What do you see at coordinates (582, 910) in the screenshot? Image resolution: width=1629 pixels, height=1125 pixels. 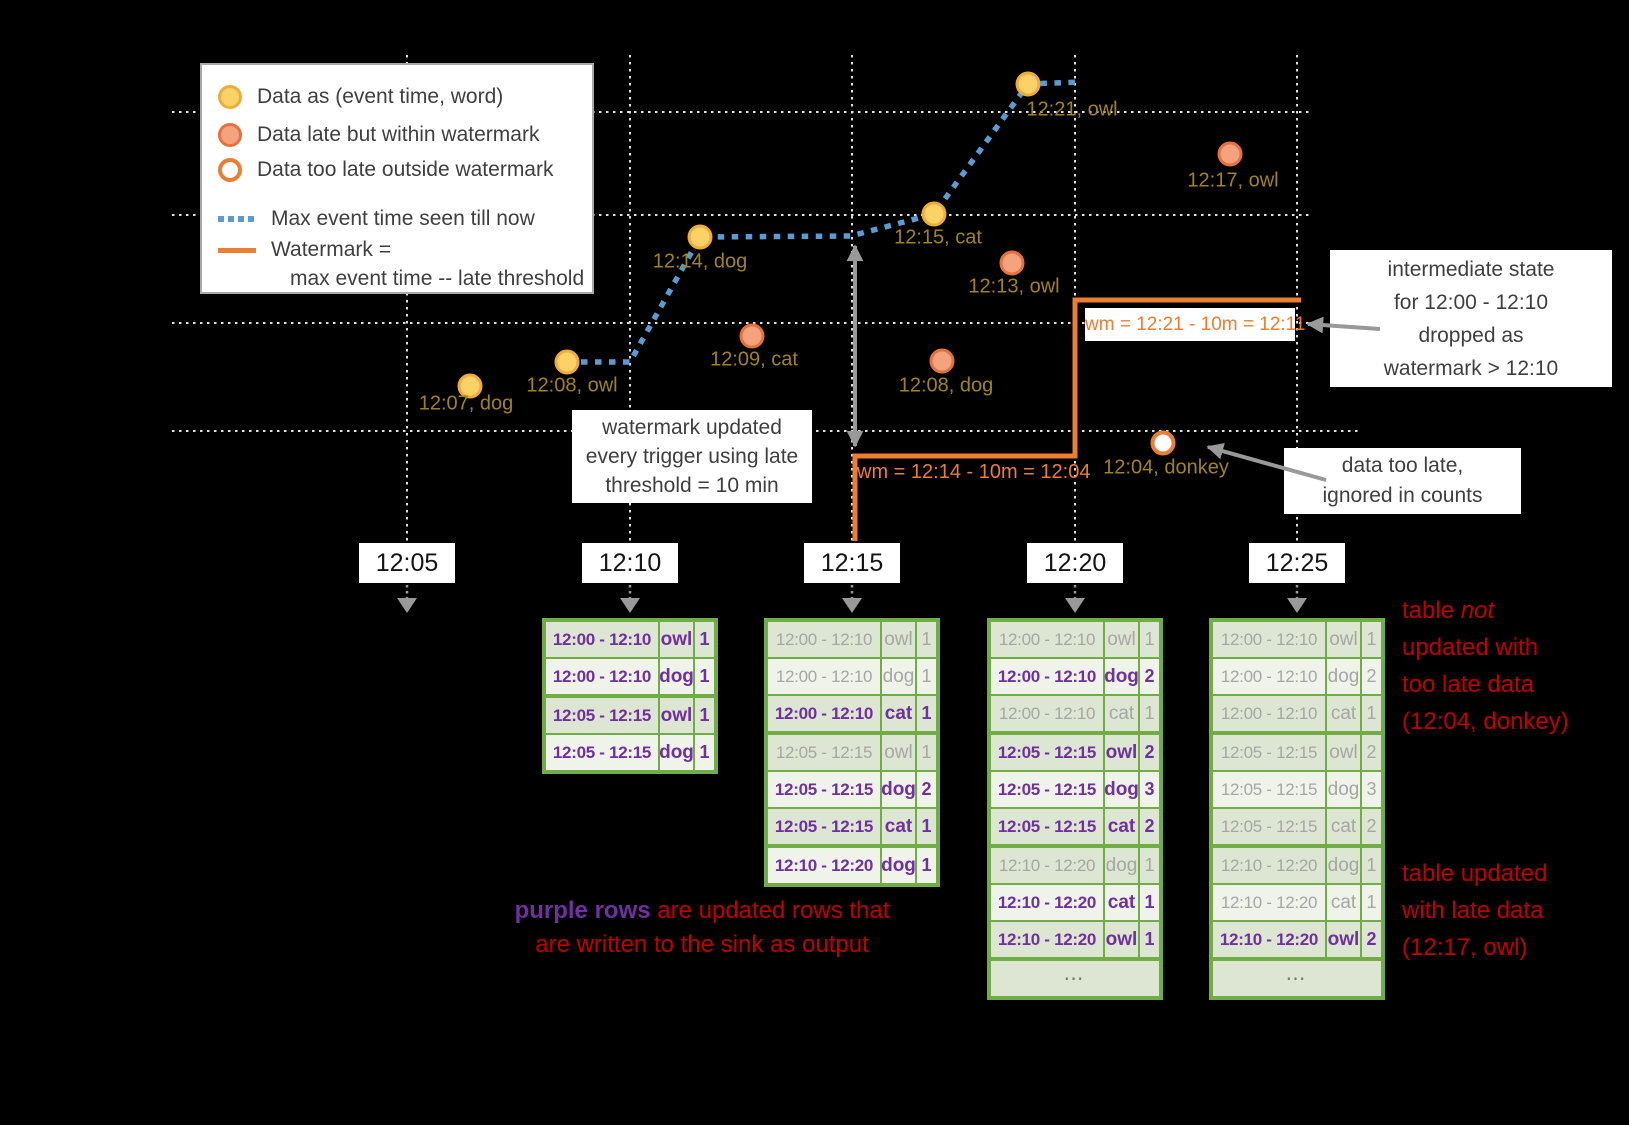 I see `note-purple-highlight: purple rows` at bounding box center [582, 910].